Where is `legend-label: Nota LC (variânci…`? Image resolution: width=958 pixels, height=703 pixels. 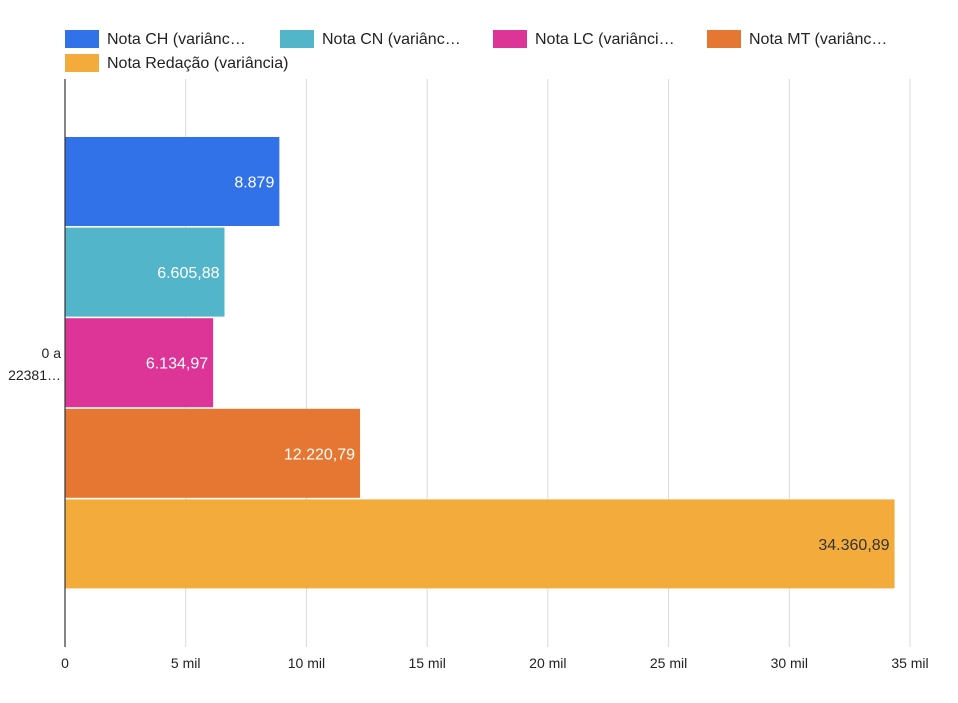
legend-label: Nota LC (variânci… is located at coordinates (605, 39).